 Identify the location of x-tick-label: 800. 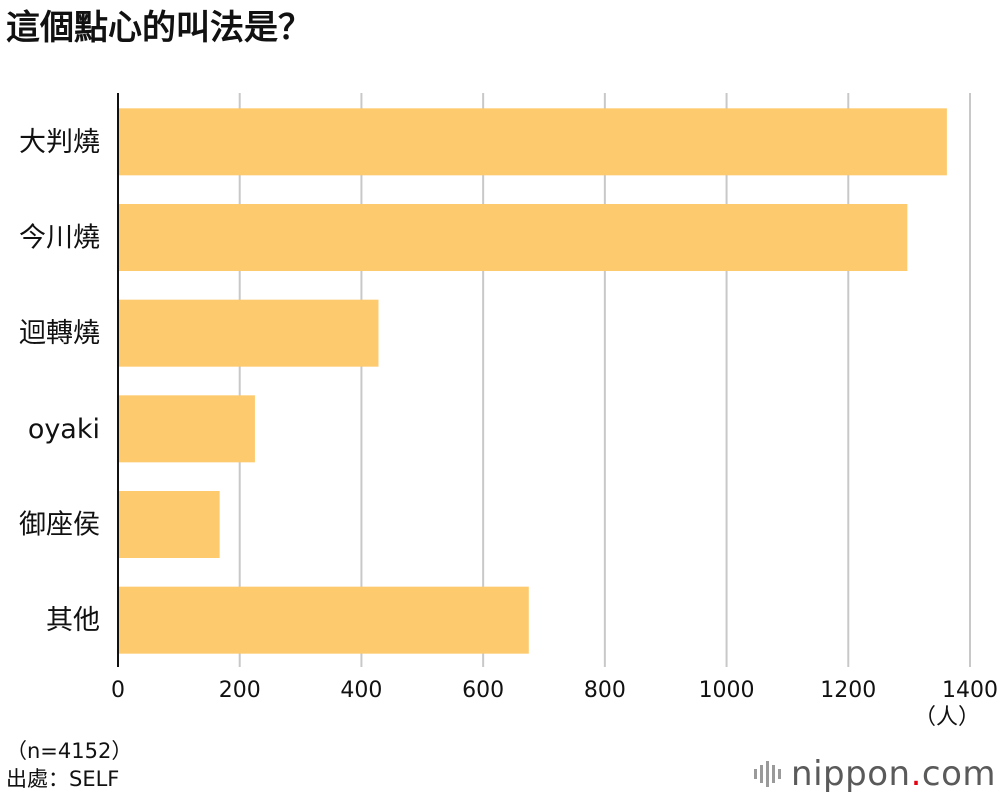
(605, 690).